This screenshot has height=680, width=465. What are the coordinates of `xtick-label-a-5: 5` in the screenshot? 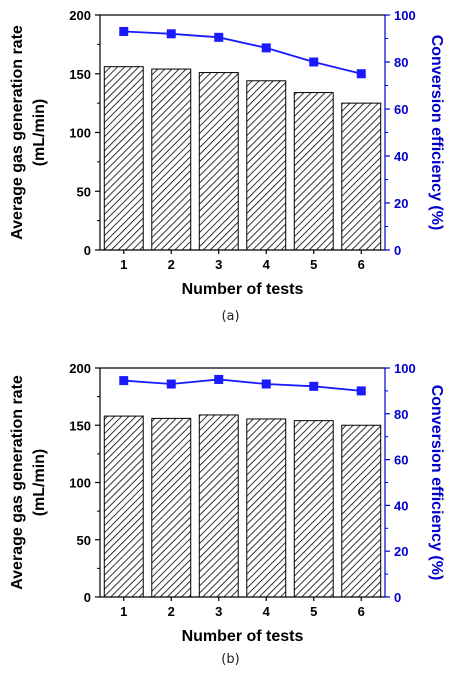 It's located at (313, 264).